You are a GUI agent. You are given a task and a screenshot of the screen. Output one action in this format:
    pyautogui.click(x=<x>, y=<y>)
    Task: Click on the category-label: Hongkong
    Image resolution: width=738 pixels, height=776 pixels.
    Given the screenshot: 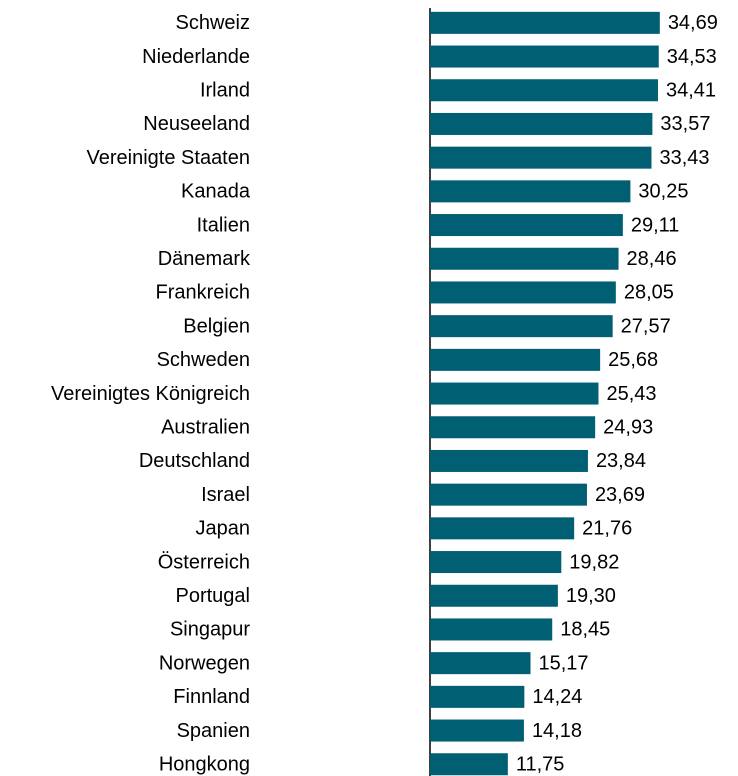 What is the action you would take?
    pyautogui.click(x=204, y=765)
    